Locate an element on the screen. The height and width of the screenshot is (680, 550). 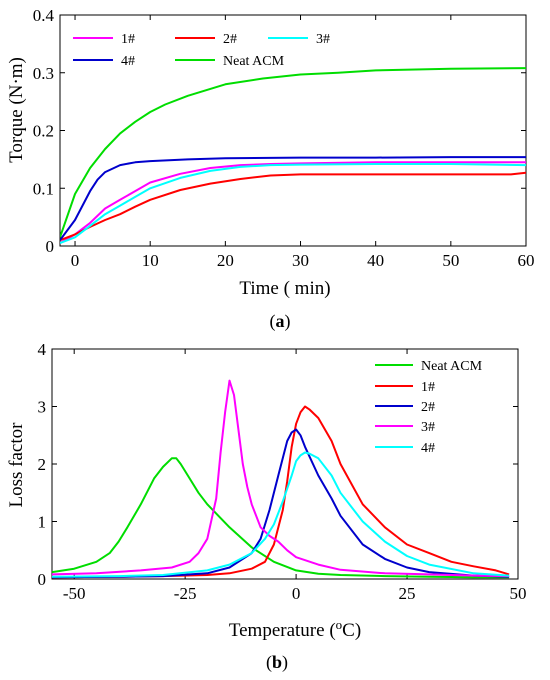
panel-label-a: (a) is located at coordinates (280, 321).